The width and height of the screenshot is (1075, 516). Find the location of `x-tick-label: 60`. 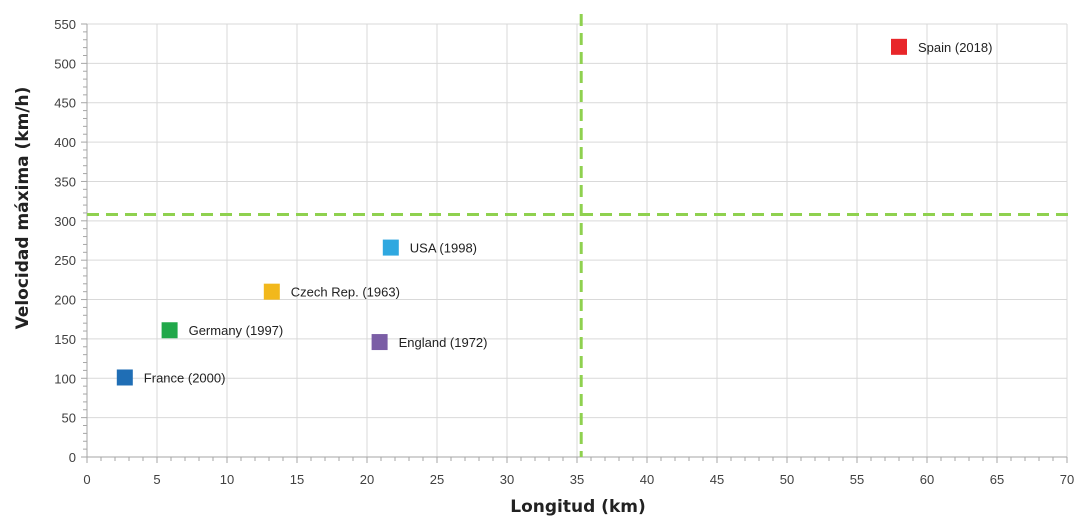

x-tick-label: 60 is located at coordinates (927, 479).